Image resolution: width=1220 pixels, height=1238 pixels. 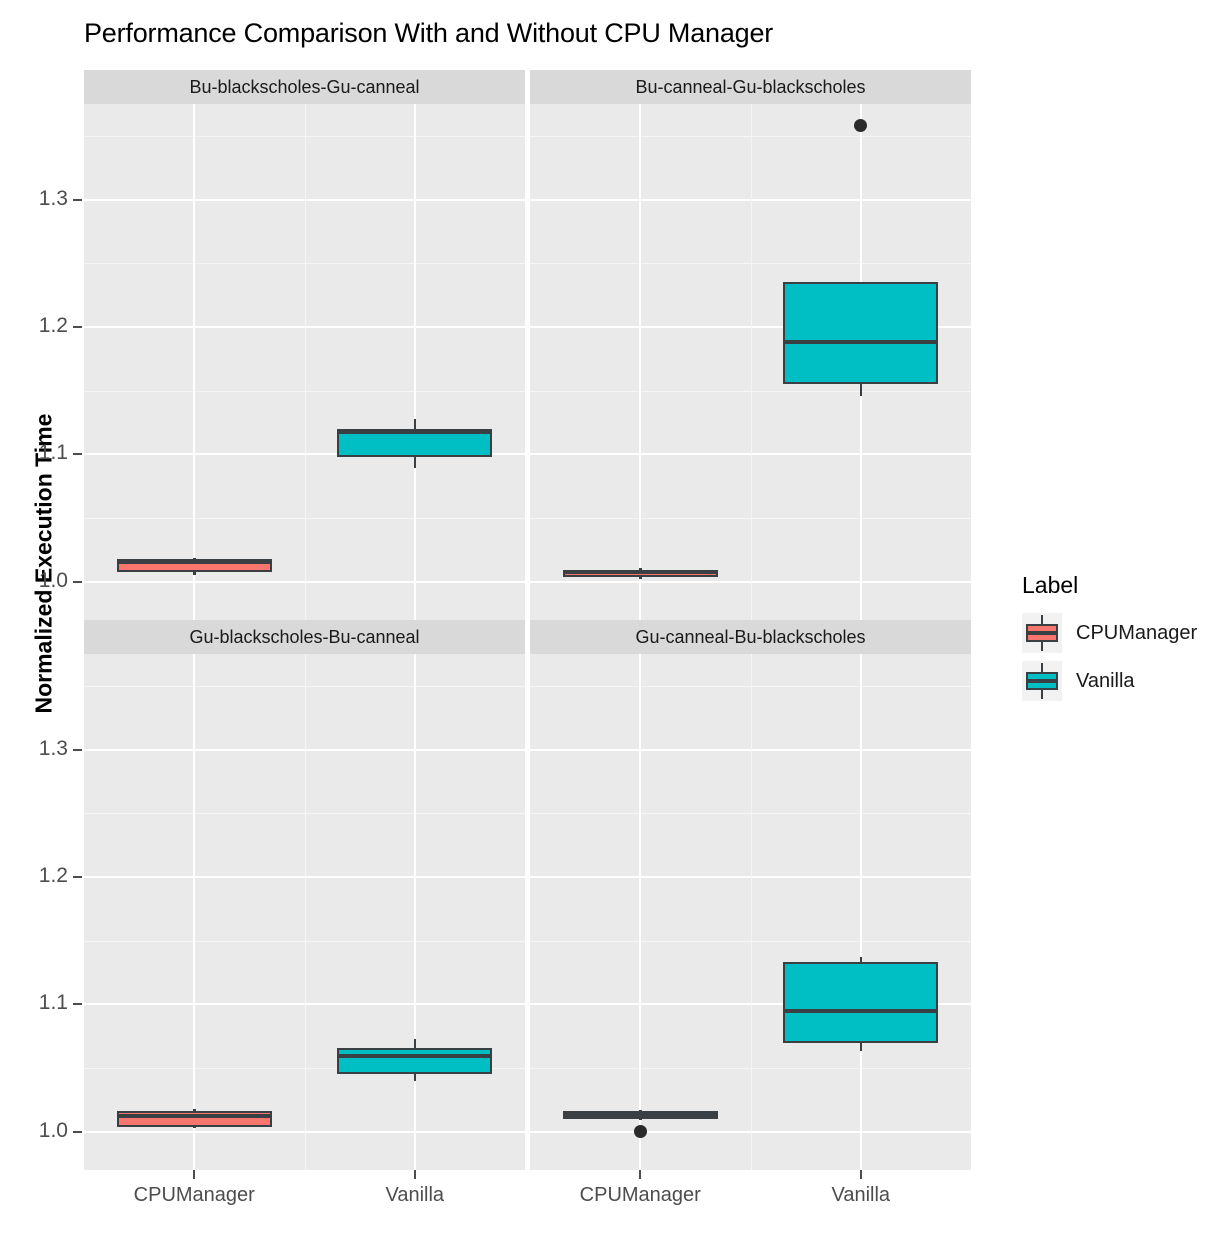 I want to click on facet-strip: Gu-canneal-Bu-blackscholes, so click(x=750, y=637).